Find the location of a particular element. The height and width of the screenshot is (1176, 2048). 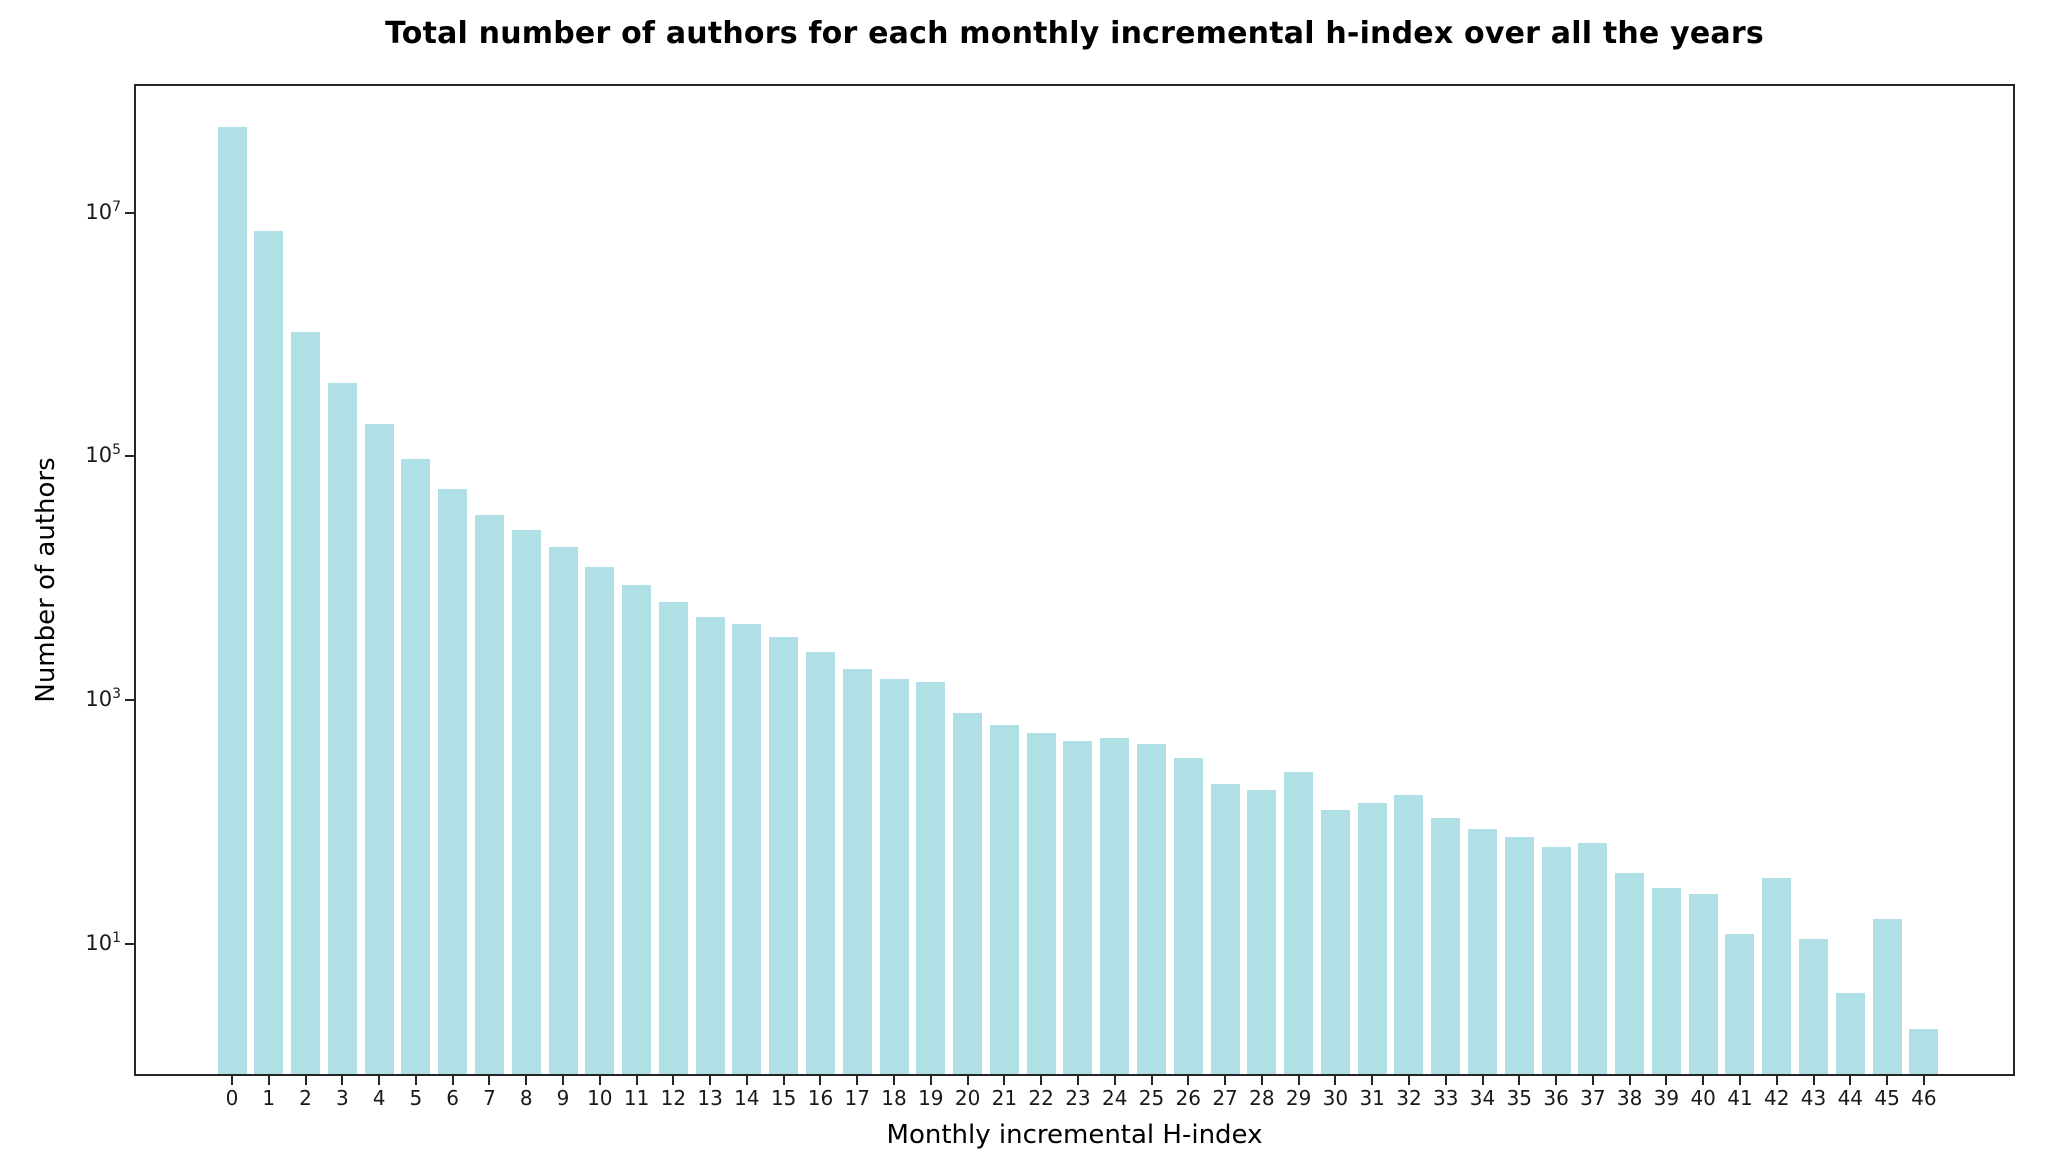

x-tick-label: 10 is located at coordinates (600, 1098).